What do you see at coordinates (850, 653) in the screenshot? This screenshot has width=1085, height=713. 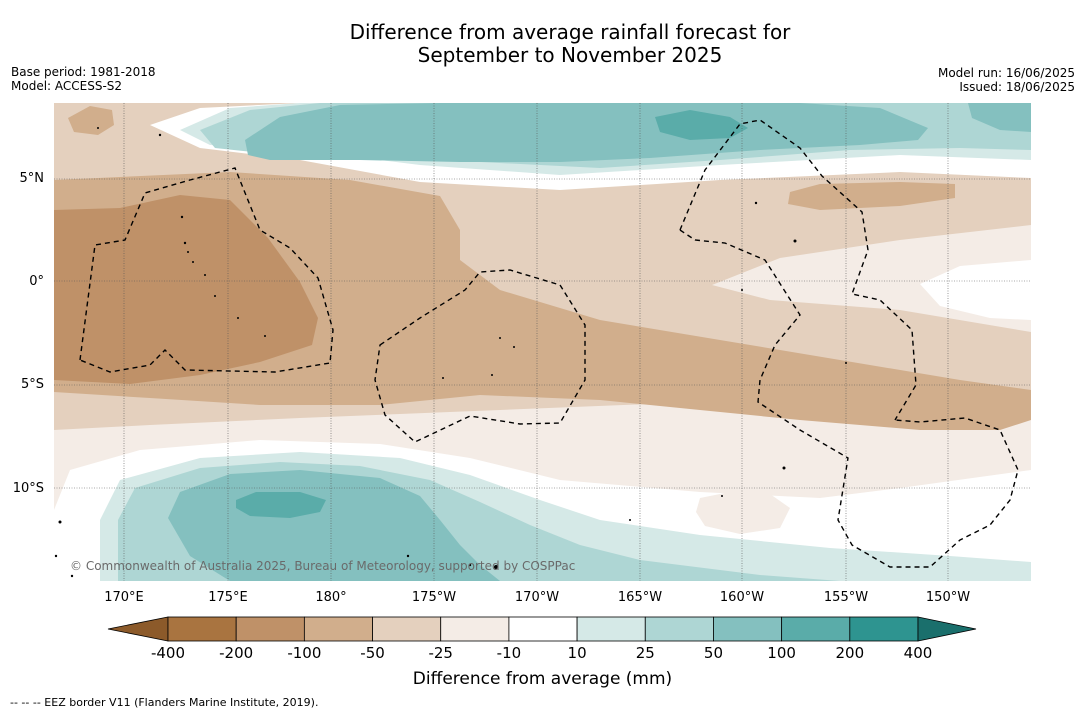 I see `colorbar-tick-label: 200` at bounding box center [850, 653].